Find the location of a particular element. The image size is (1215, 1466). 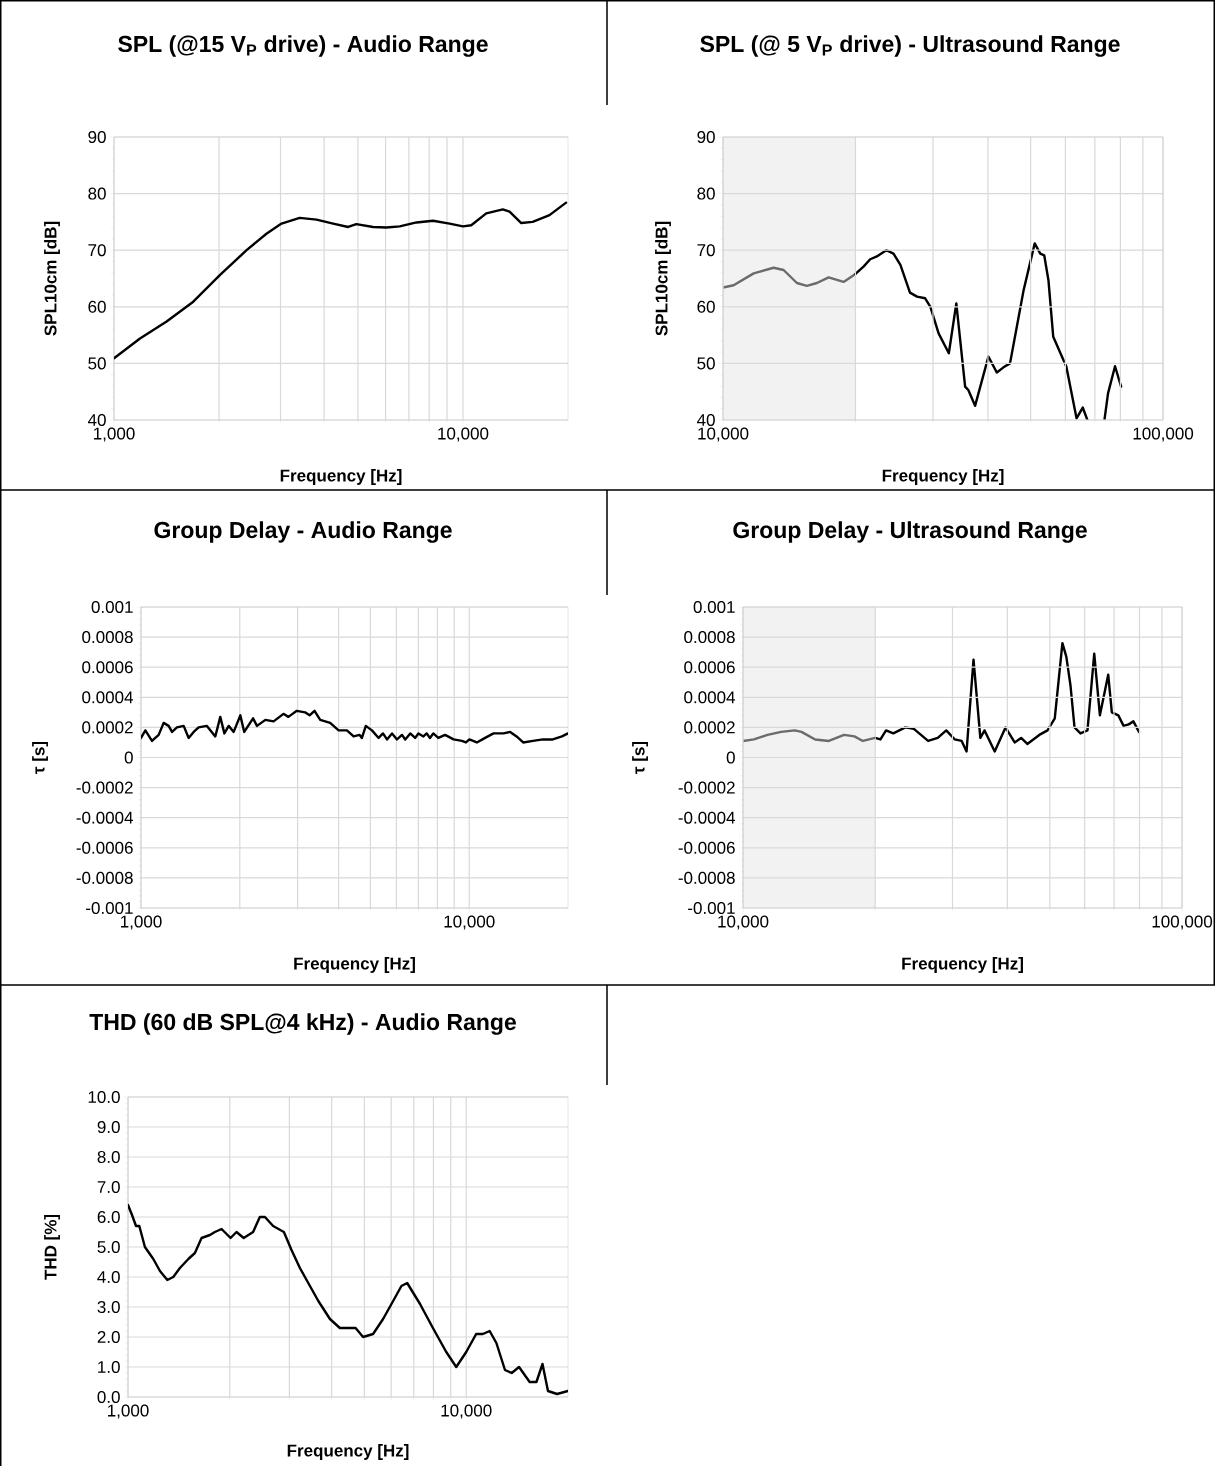

y-tick-label: 0.0 is located at coordinates (108, 1397).